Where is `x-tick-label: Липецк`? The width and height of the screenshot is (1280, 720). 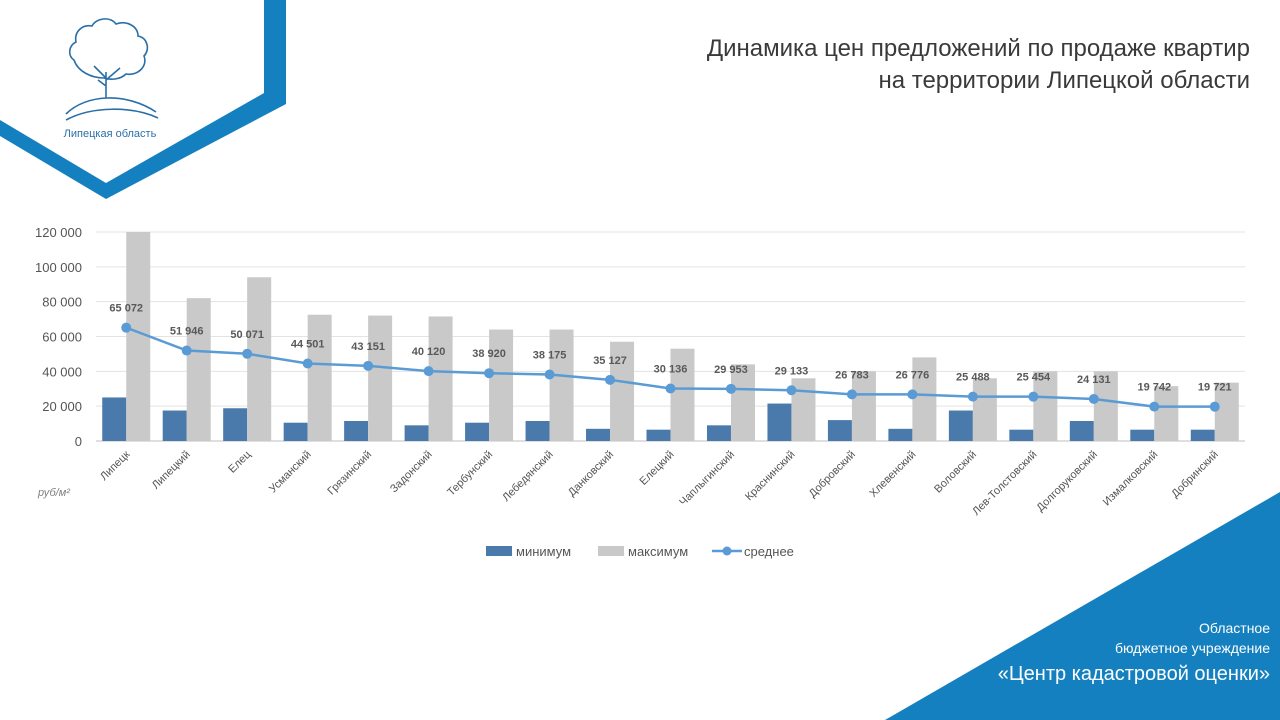
x-tick-label: Липецк is located at coordinates (115, 466).